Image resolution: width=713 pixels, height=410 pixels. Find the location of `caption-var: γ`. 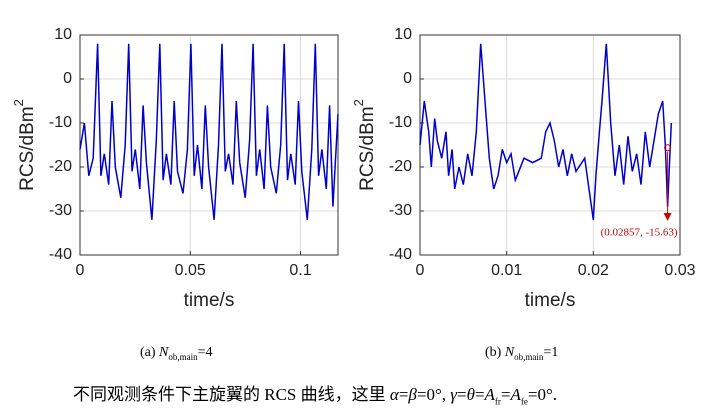

caption-var: γ is located at coordinates (453, 394).